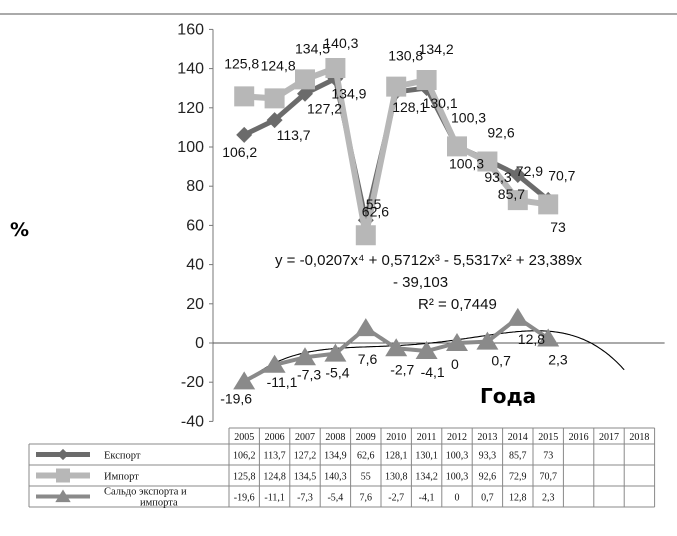 The width and height of the screenshot is (677, 536). What do you see at coordinates (244, 498) in the screenshot?
I see `table-cell: -19,6` at bounding box center [244, 498].